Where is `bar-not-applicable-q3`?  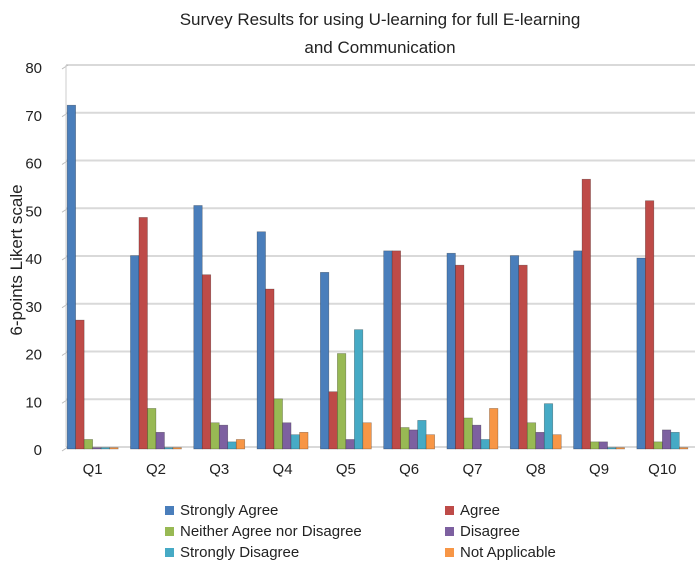 bar-not-applicable-q3 is located at coordinates (240, 444).